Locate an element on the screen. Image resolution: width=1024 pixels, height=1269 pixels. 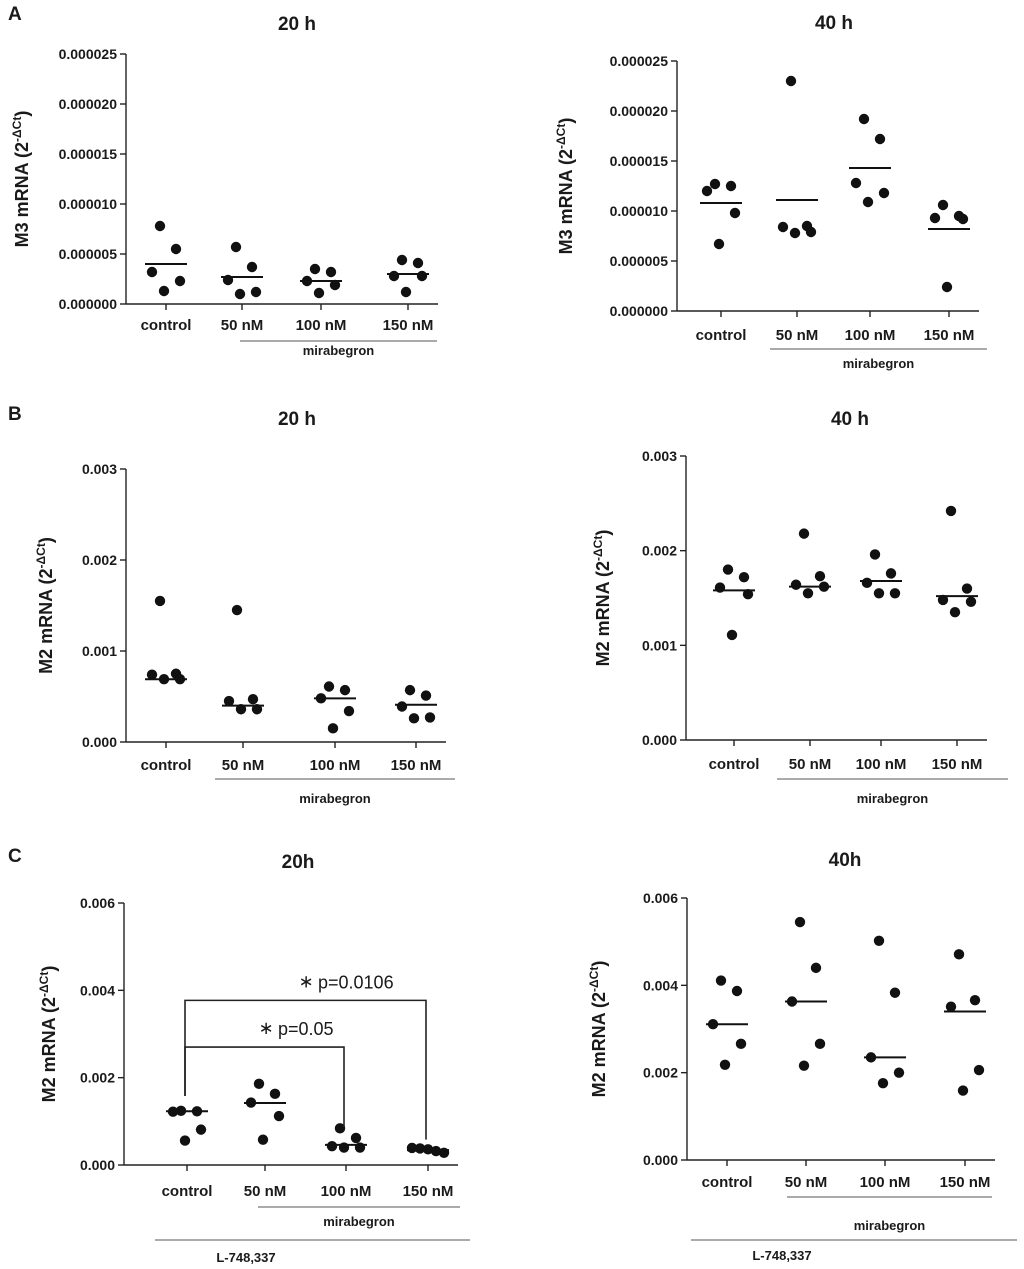
y-tick-label: 0.000005 is located at coordinates (639, 261).